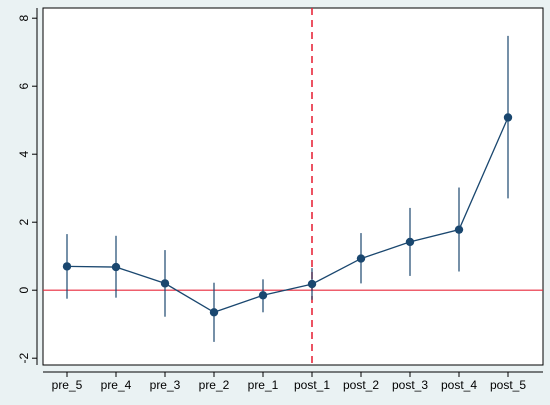  I want to click on y-tick-label: 2, so click(24, 222).